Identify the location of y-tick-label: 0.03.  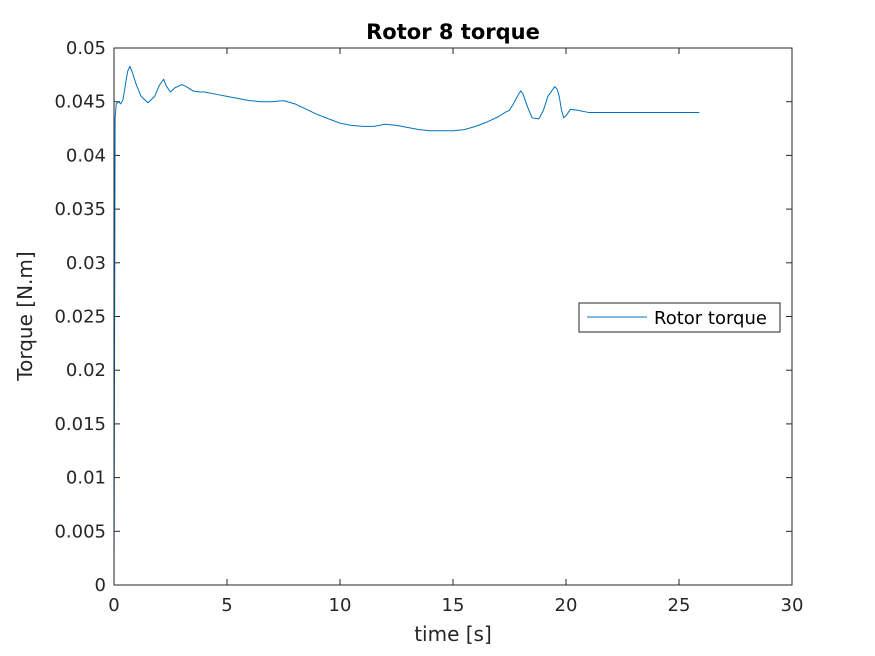
(86, 263).